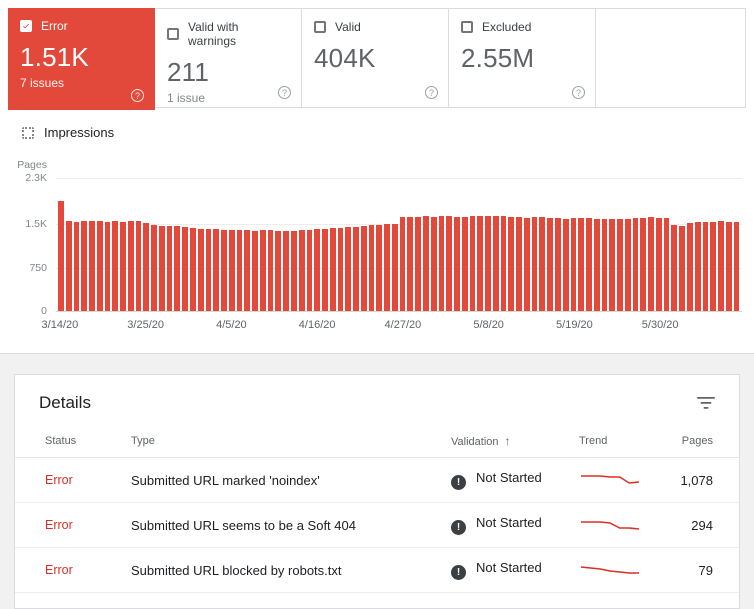 Image resolution: width=754 pixels, height=609 pixels. What do you see at coordinates (507, 441) in the screenshot?
I see `column-header-validation: Validation ↑` at bounding box center [507, 441].